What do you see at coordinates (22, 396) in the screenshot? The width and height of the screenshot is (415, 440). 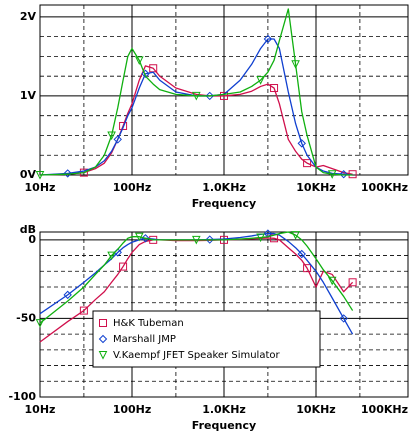 I see `y-tick-label: -100` at bounding box center [22, 396].